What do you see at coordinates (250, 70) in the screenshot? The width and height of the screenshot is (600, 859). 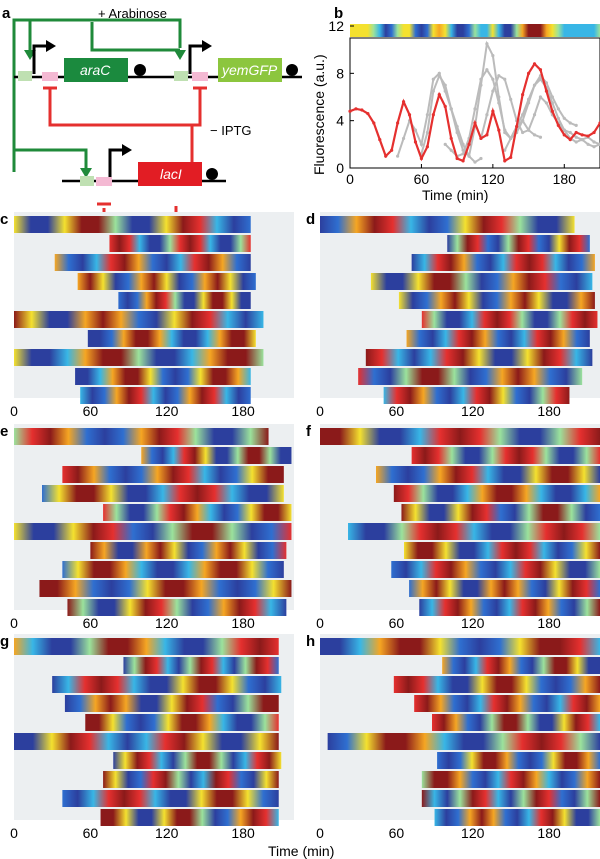 I see `gene-yemGFP` at bounding box center [250, 70].